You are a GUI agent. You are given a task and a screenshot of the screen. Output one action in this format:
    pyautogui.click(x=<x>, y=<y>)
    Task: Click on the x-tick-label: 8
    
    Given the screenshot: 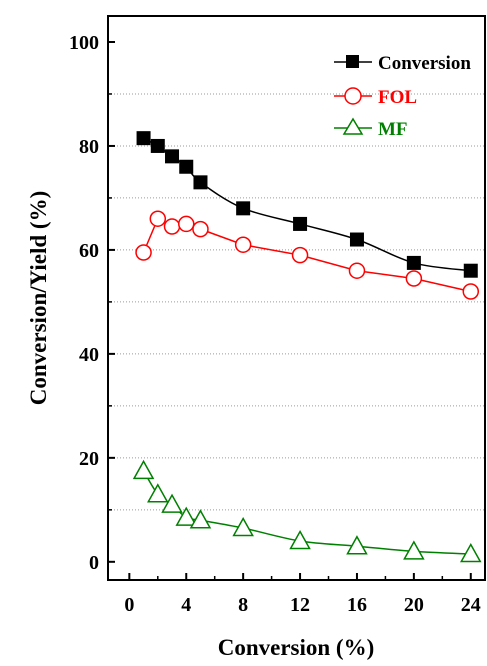 What is the action you would take?
    pyautogui.click(x=243, y=605)
    